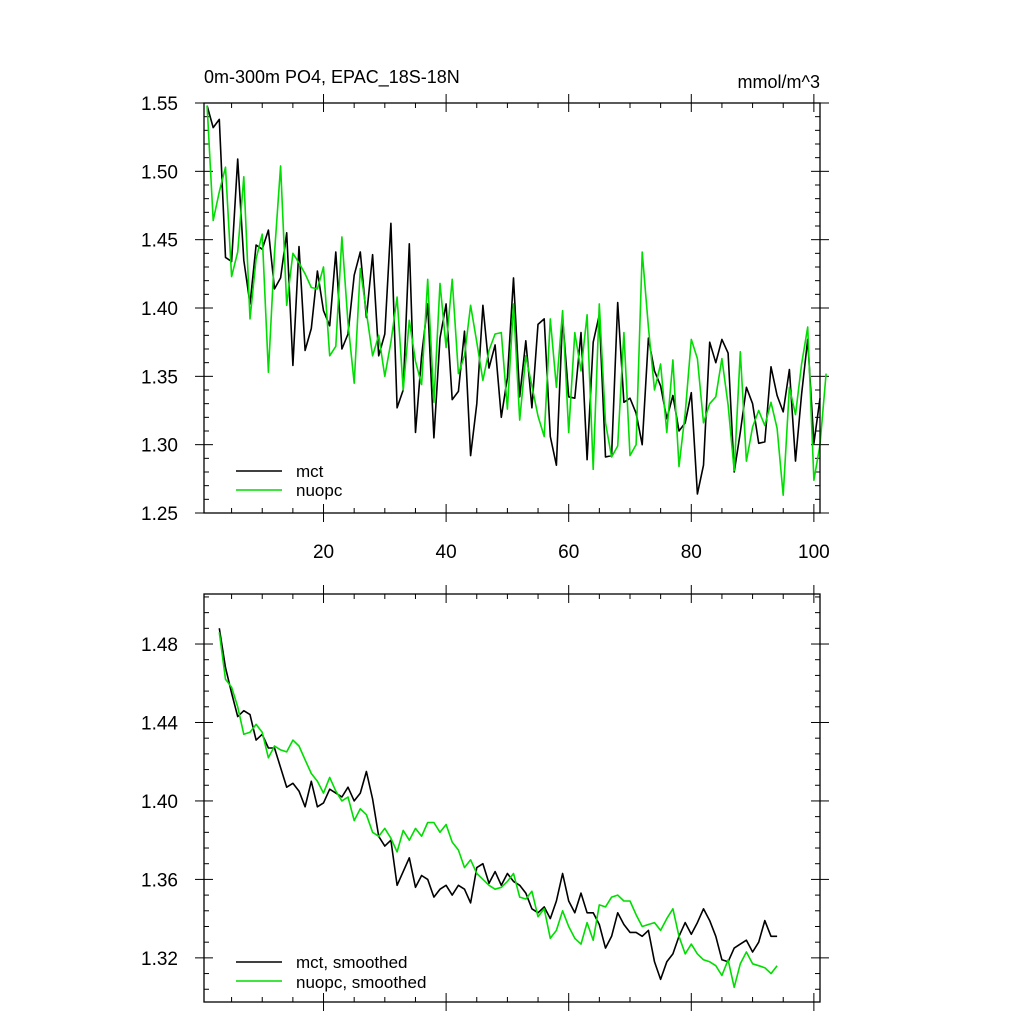 Image resolution: width=1024 pixels, height=1024 pixels. I want to click on bottom-y-tick-labels: 1.32 1.36 1.40 1.44 1.48, so click(159, 802).